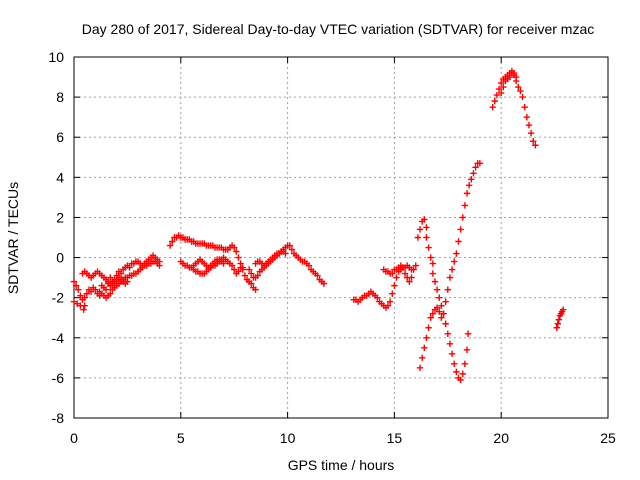 The image size is (640, 480). Describe the element at coordinates (395, 438) in the screenshot. I see `x-tick-label: 15` at that location.